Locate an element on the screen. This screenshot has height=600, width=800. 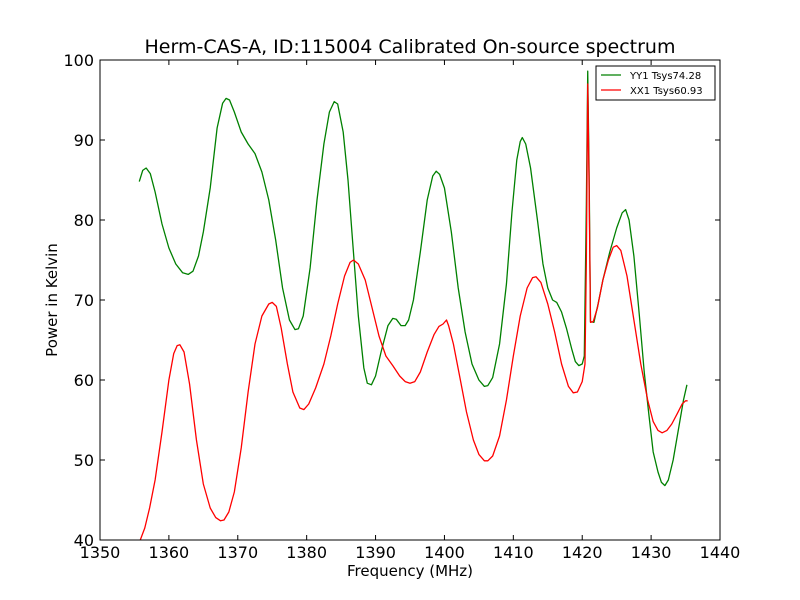
y-tick-label: 80 is located at coordinates (84, 220).